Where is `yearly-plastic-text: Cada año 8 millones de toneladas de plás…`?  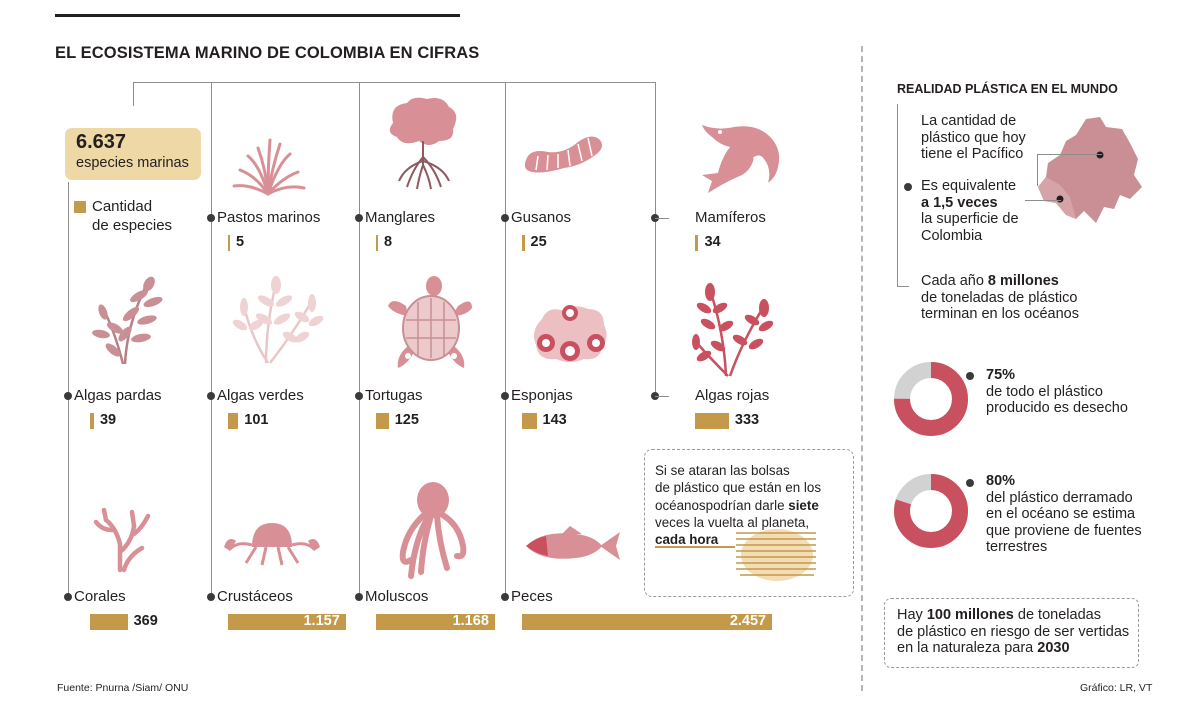 yearly-plastic-text: Cada año 8 millones de toneladas de plás… is located at coordinates (1000, 297).